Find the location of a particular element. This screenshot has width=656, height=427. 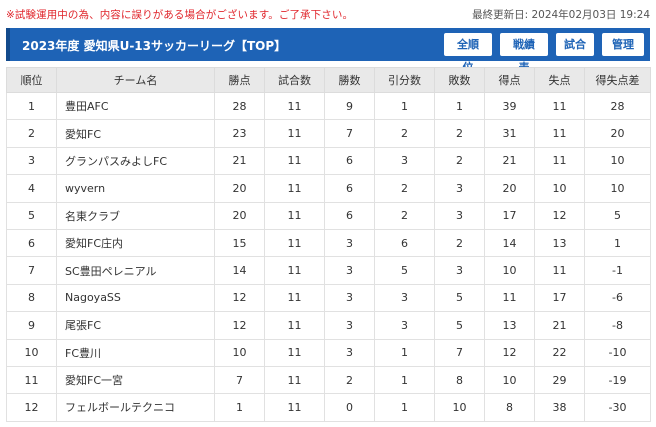

cell-team: 名東クラブ is located at coordinates (135, 215).